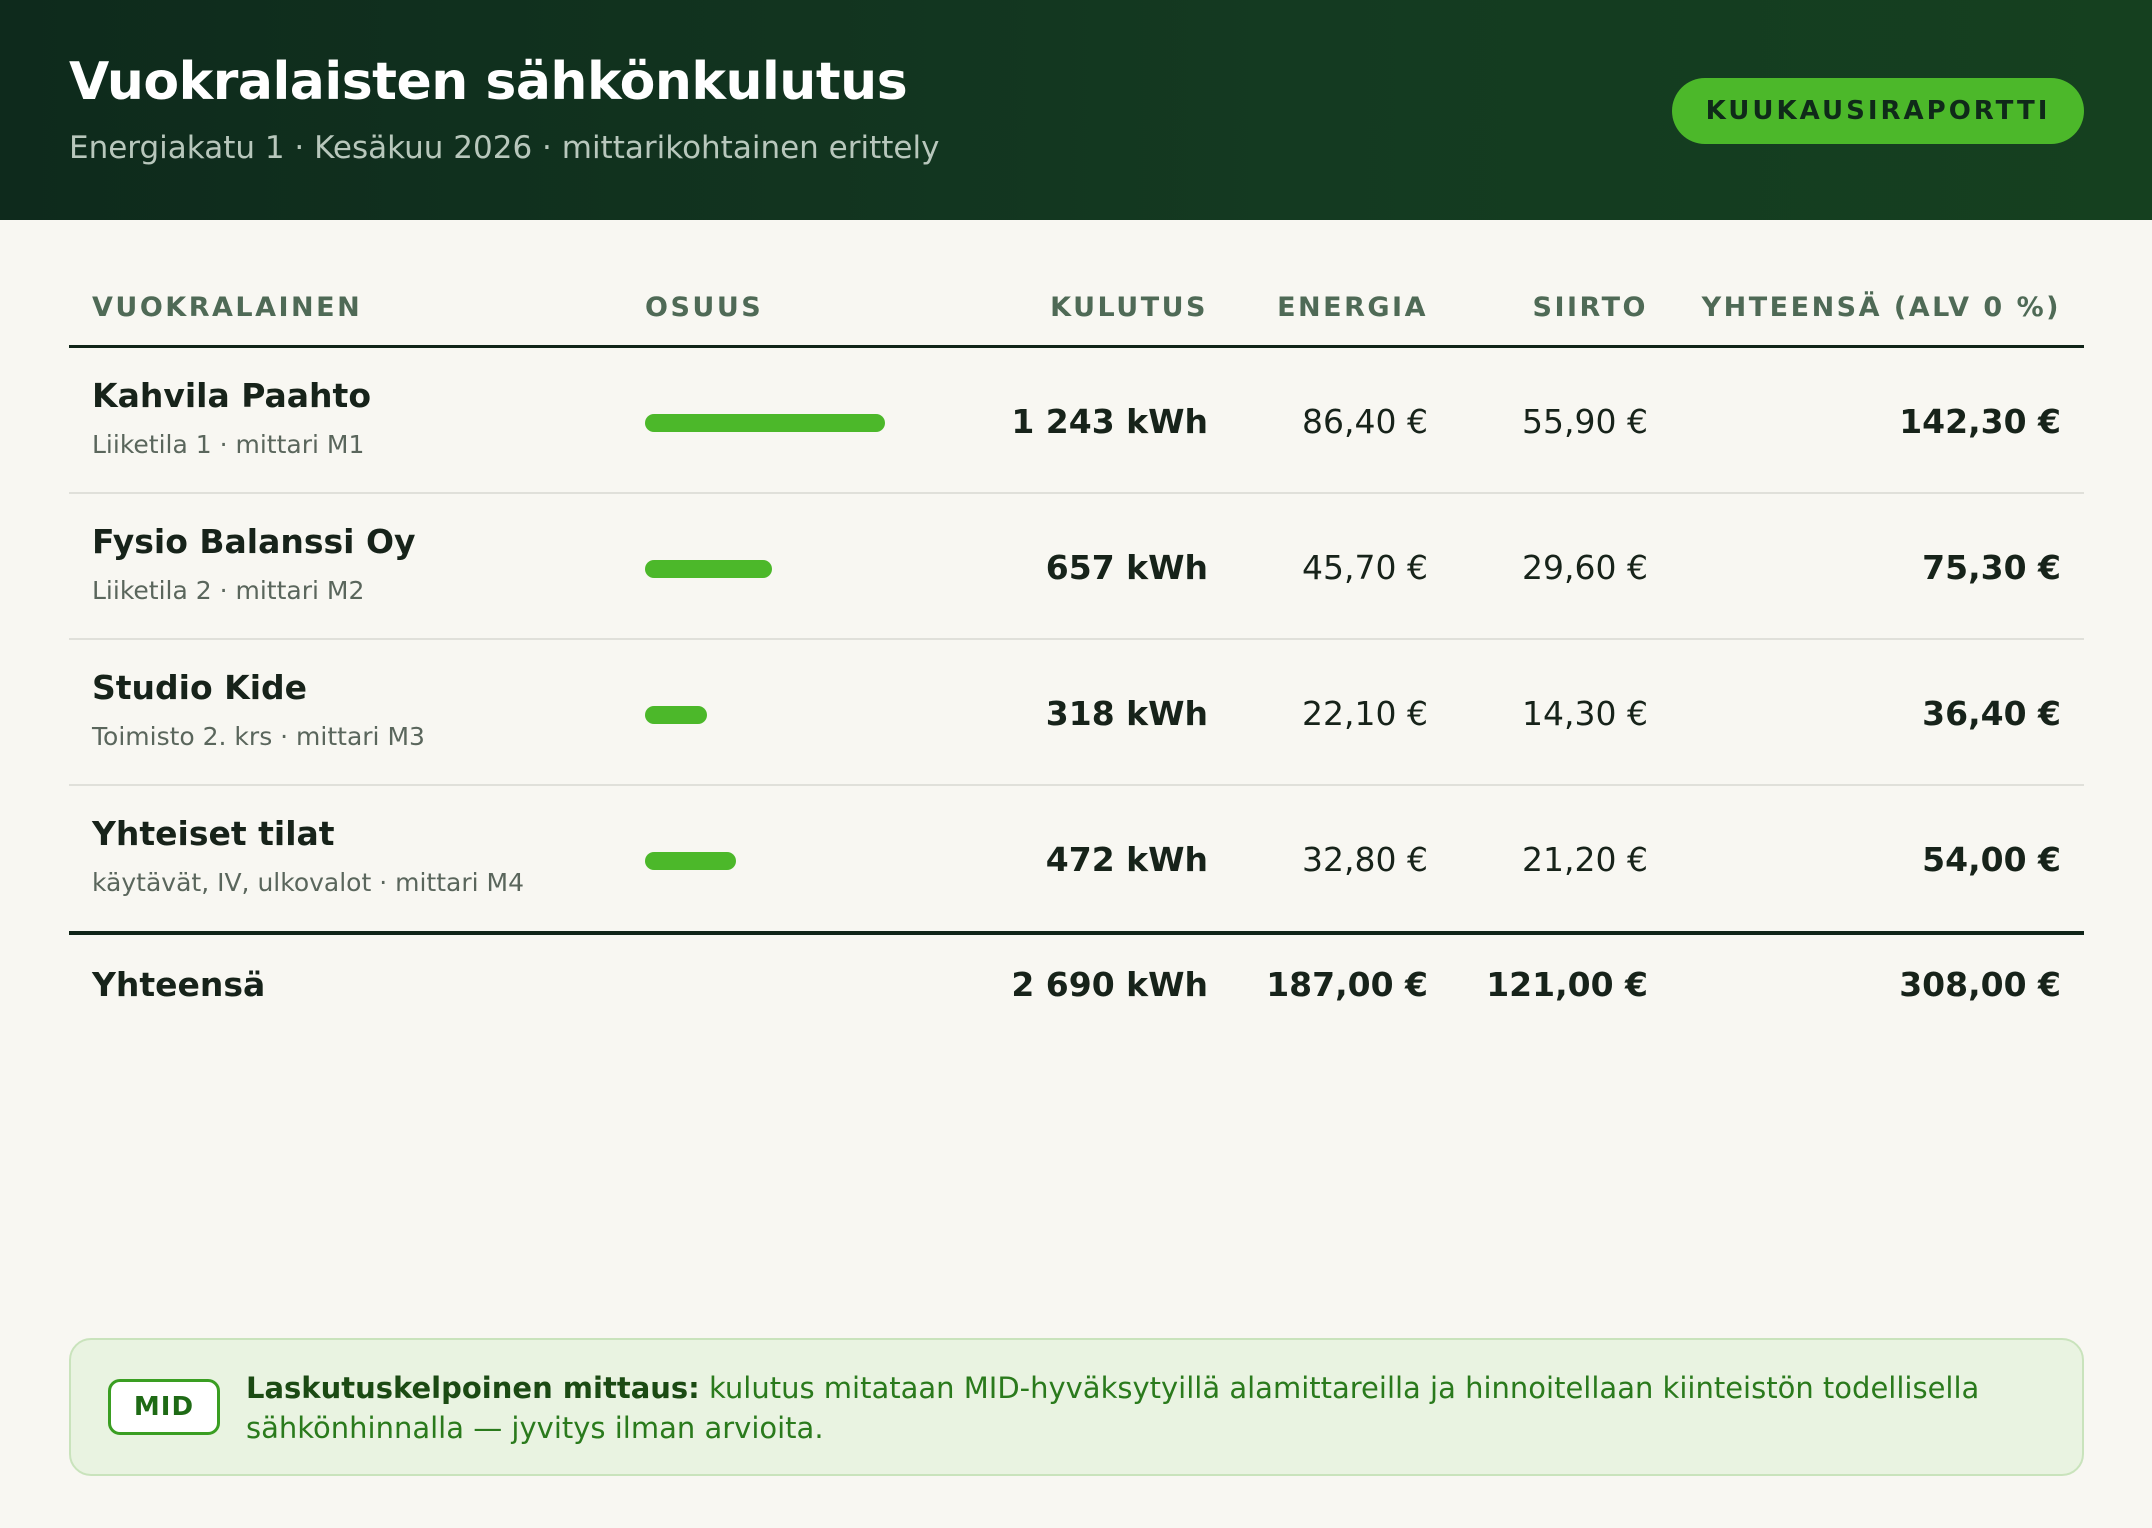 Image resolution: width=2152 pixels, height=1528 pixels. I want to click on totals-divider, so click(1076, 933).